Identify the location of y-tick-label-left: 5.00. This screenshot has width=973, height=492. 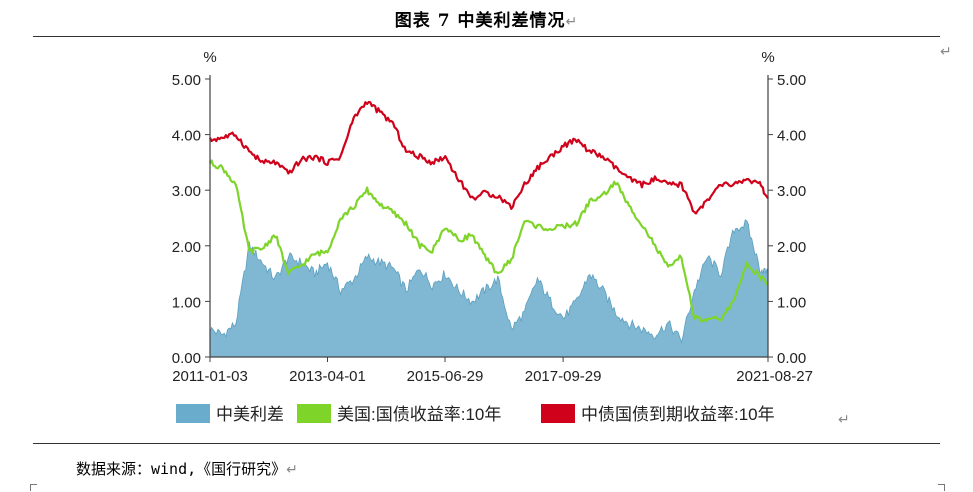
(186, 80).